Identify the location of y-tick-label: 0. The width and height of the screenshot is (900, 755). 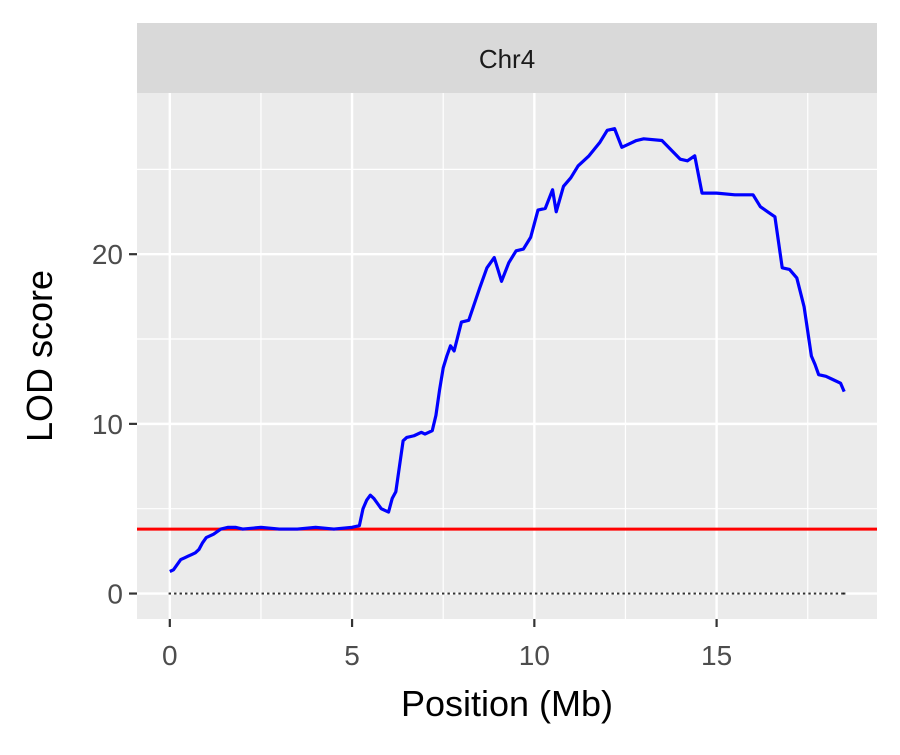
(115, 594).